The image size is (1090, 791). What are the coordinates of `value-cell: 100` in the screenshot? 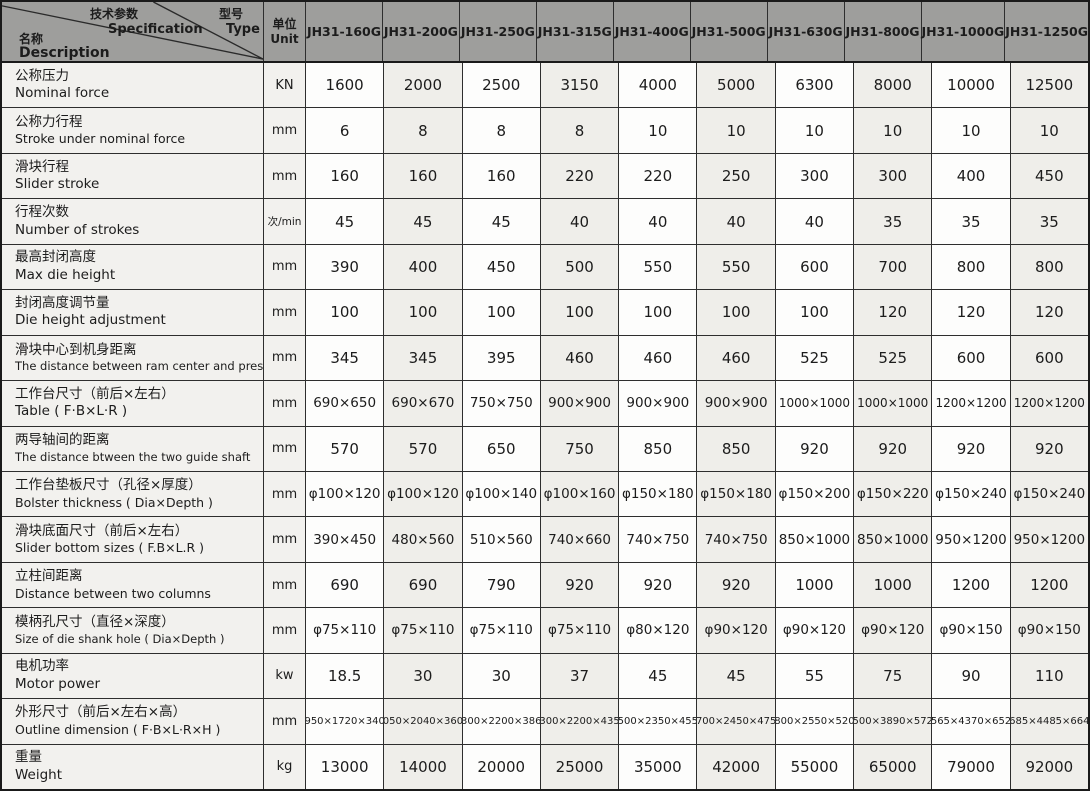 It's located at (501, 312).